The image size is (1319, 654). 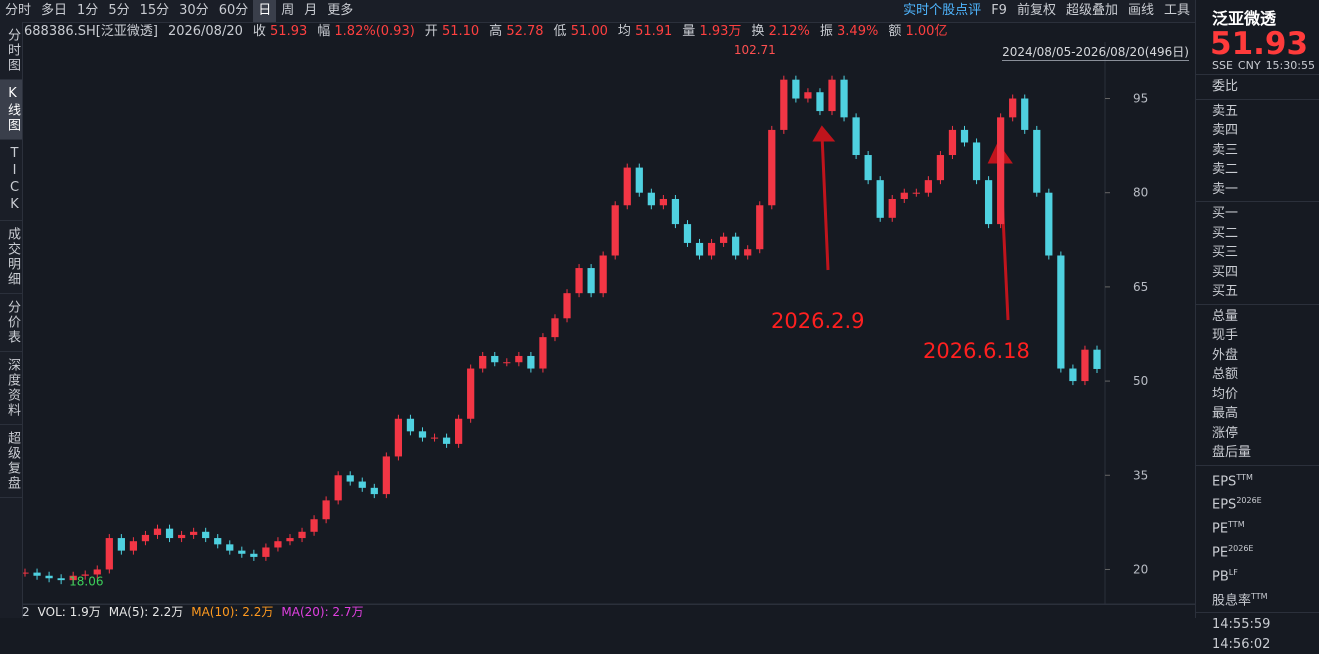 I want to click on info-label: 开, so click(x=431, y=31).